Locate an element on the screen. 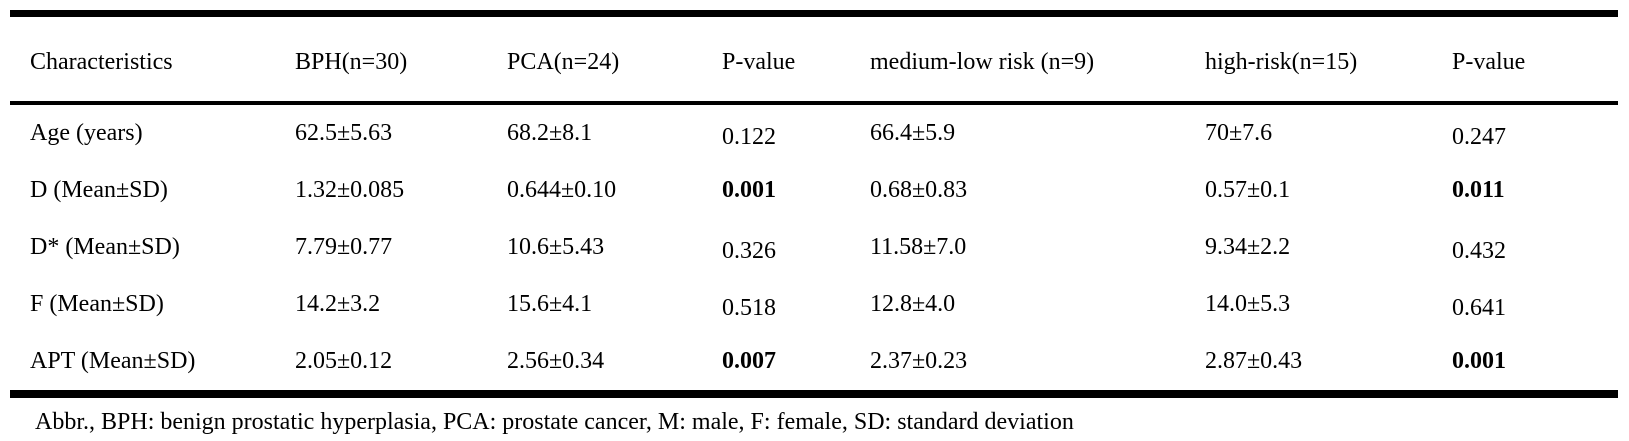 The height and width of the screenshot is (441, 1629). table-cell: 0.011 is located at coordinates (1535, 190).